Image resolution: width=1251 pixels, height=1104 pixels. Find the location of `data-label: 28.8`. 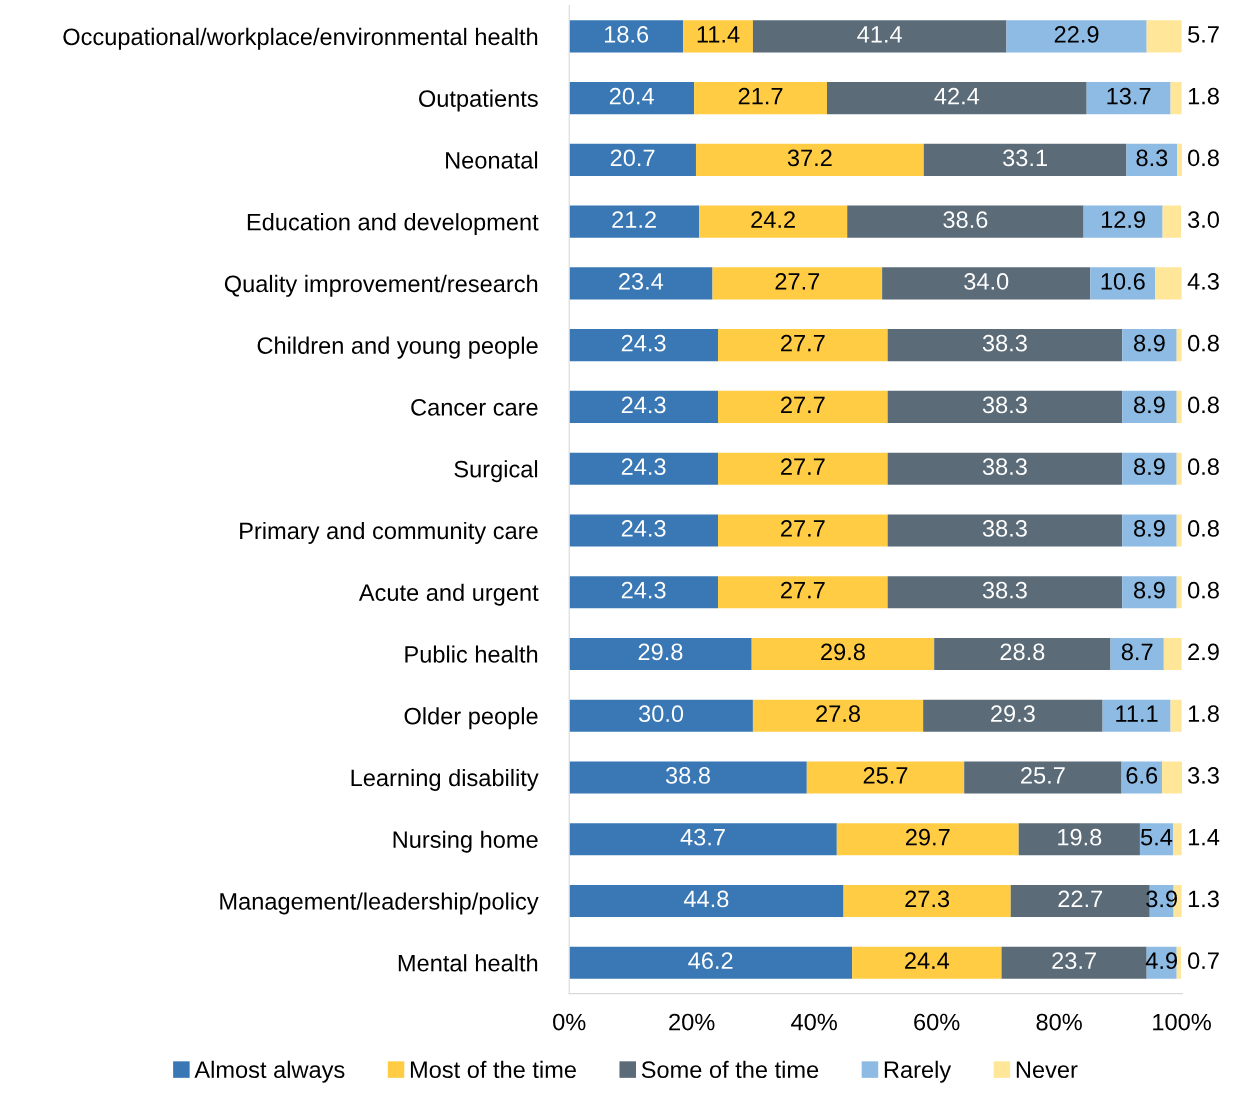

data-label: 28.8 is located at coordinates (1022, 652).